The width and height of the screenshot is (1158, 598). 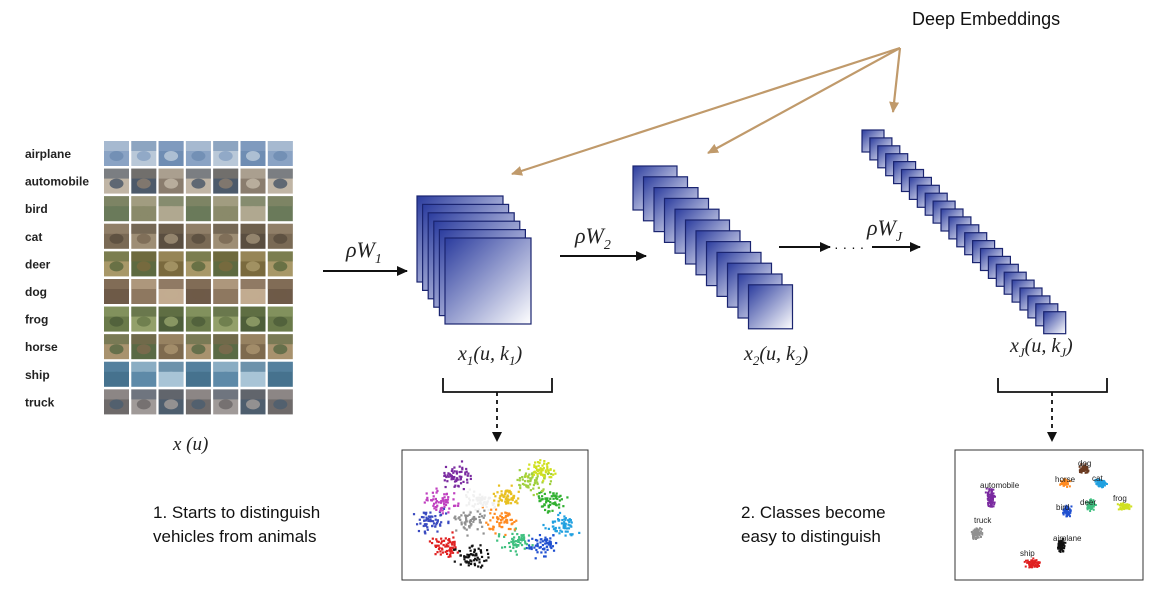 I want to click on caption-first-line-2: vehicles from animals, so click(x=234, y=536).